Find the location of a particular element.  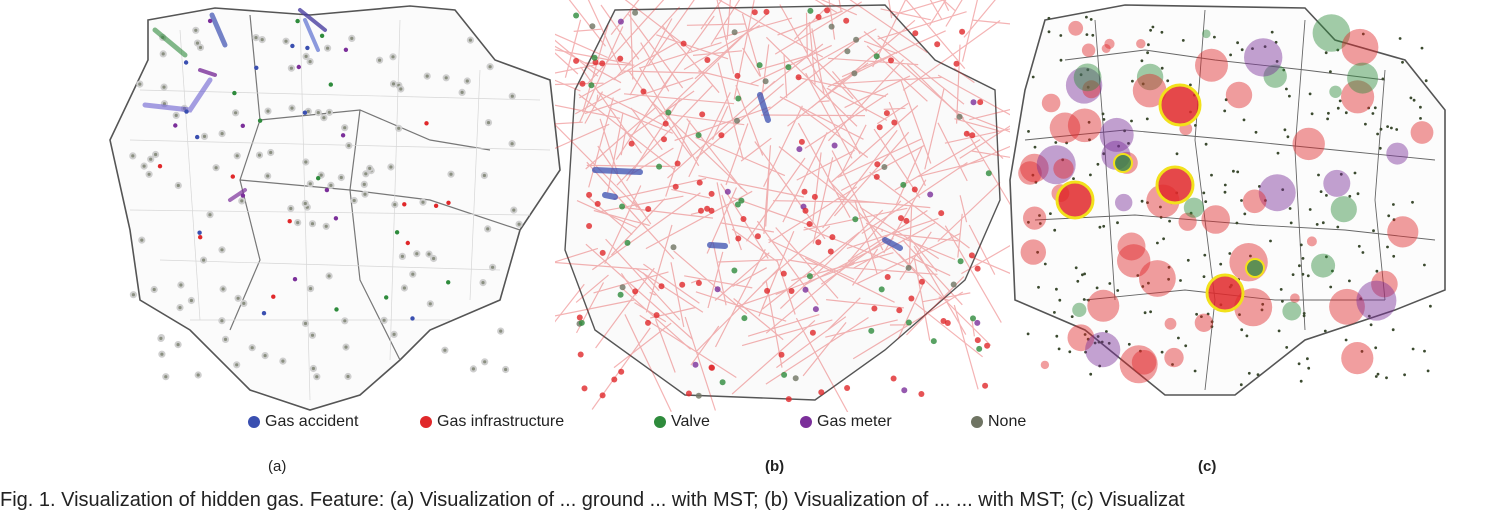

none-dot-icon is located at coordinates (977, 422).